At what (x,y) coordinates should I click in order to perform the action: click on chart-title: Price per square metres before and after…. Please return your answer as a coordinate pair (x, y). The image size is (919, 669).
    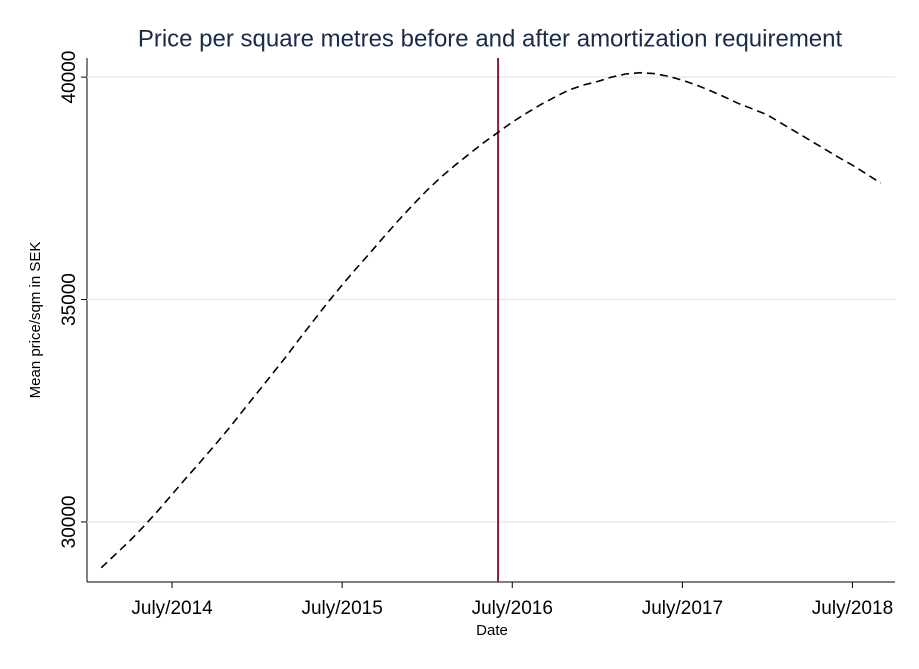
    Looking at the image, I should click on (490, 38).